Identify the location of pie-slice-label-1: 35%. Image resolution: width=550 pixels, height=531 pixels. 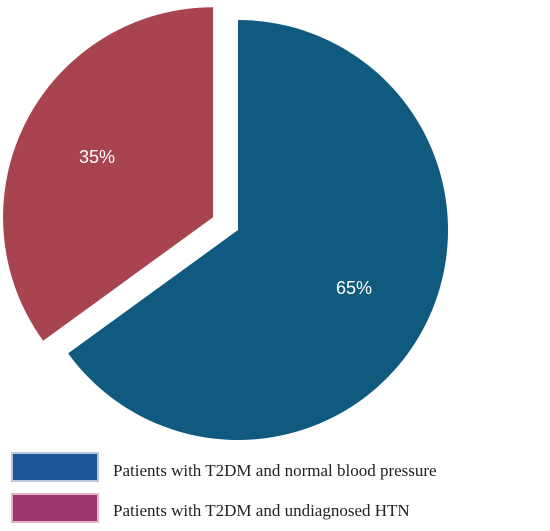
(97, 157).